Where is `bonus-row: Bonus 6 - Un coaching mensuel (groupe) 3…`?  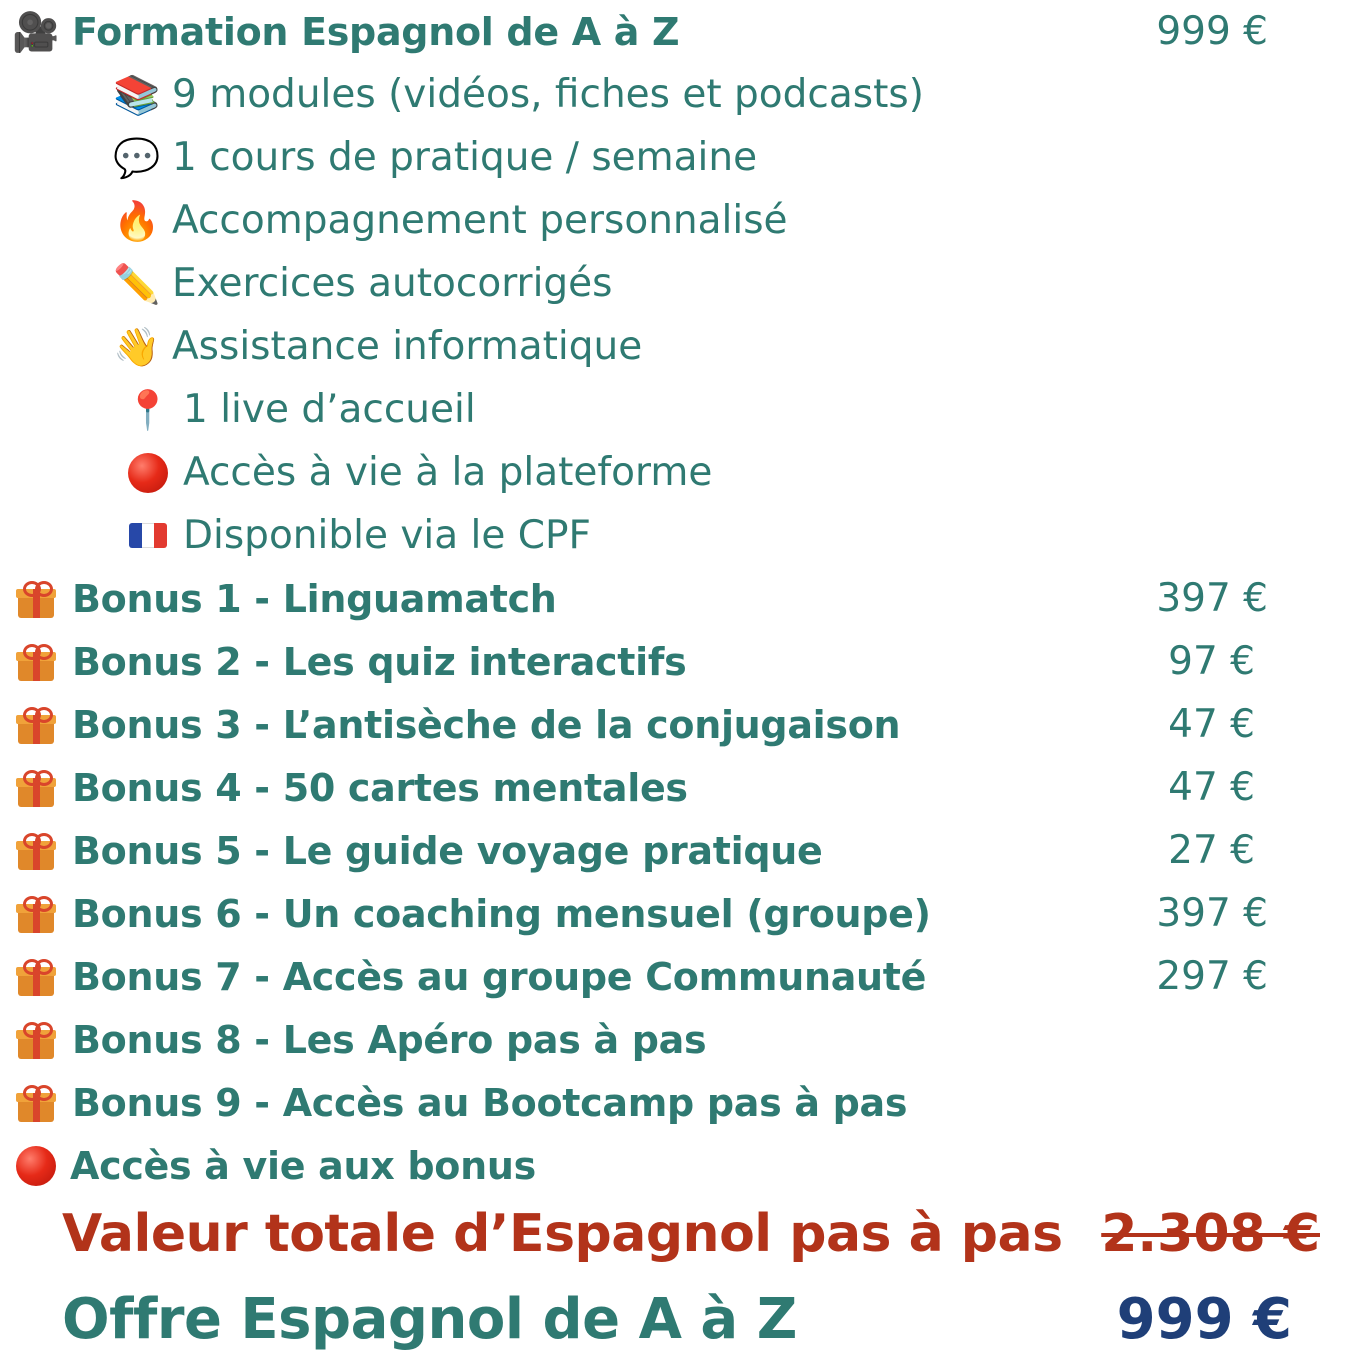 bonus-row: Bonus 6 - Un coaching mensuel (groupe) 3… is located at coordinates (675, 913).